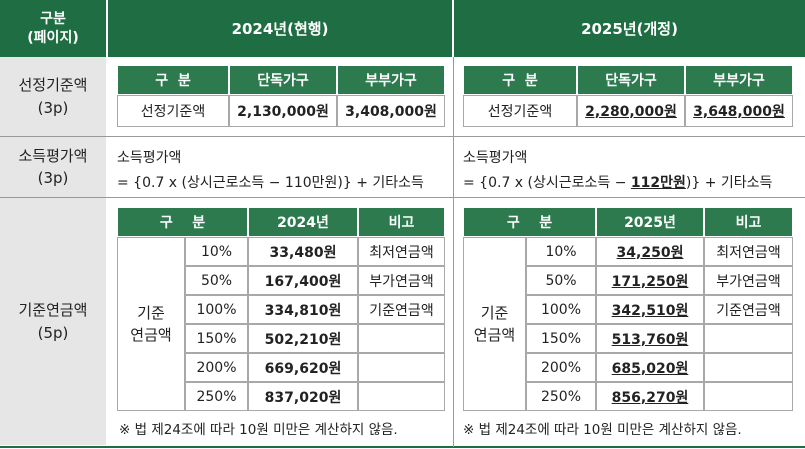 This screenshot has height=449, width=805. I want to click on sel2025-head-single: 단독가구, so click(631, 80).